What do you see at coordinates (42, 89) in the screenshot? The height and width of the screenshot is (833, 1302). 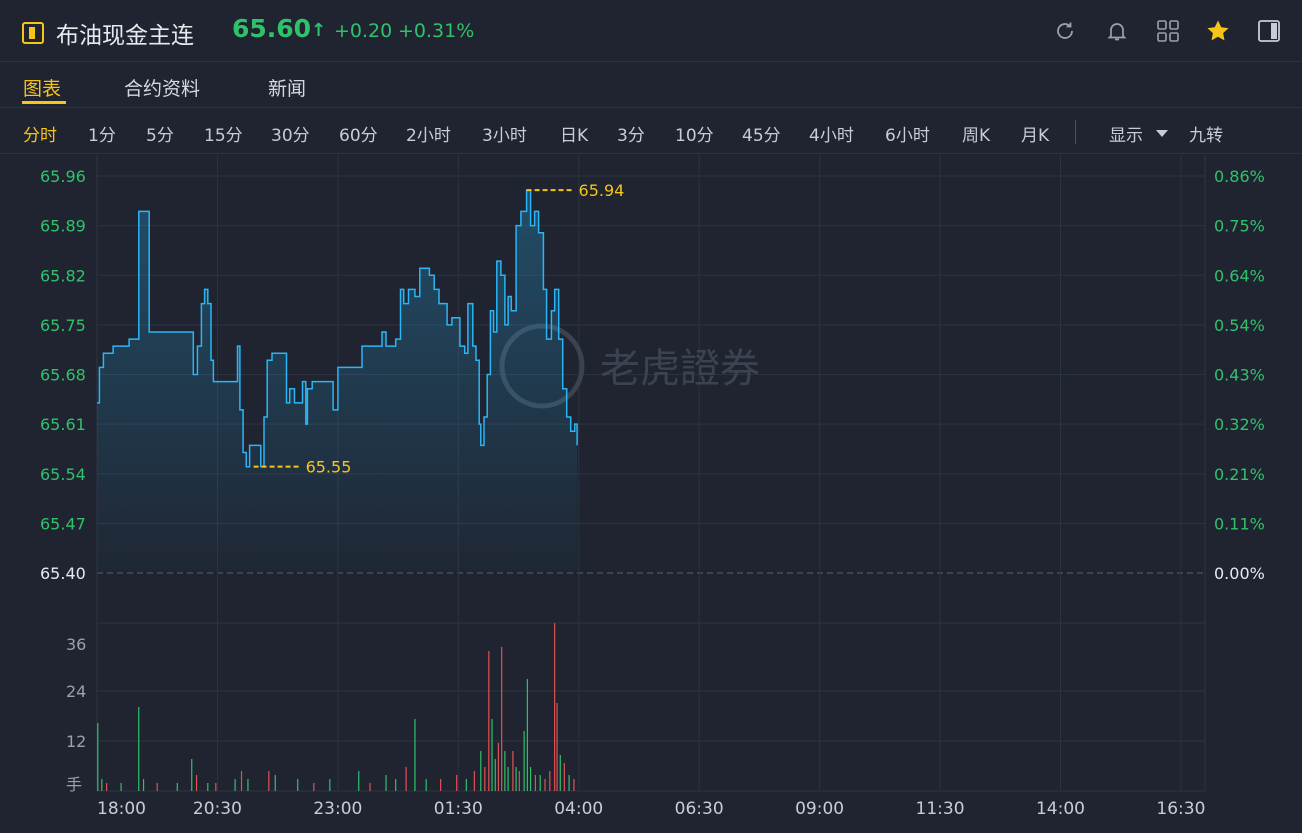 I see `tab-chart: 图表` at bounding box center [42, 89].